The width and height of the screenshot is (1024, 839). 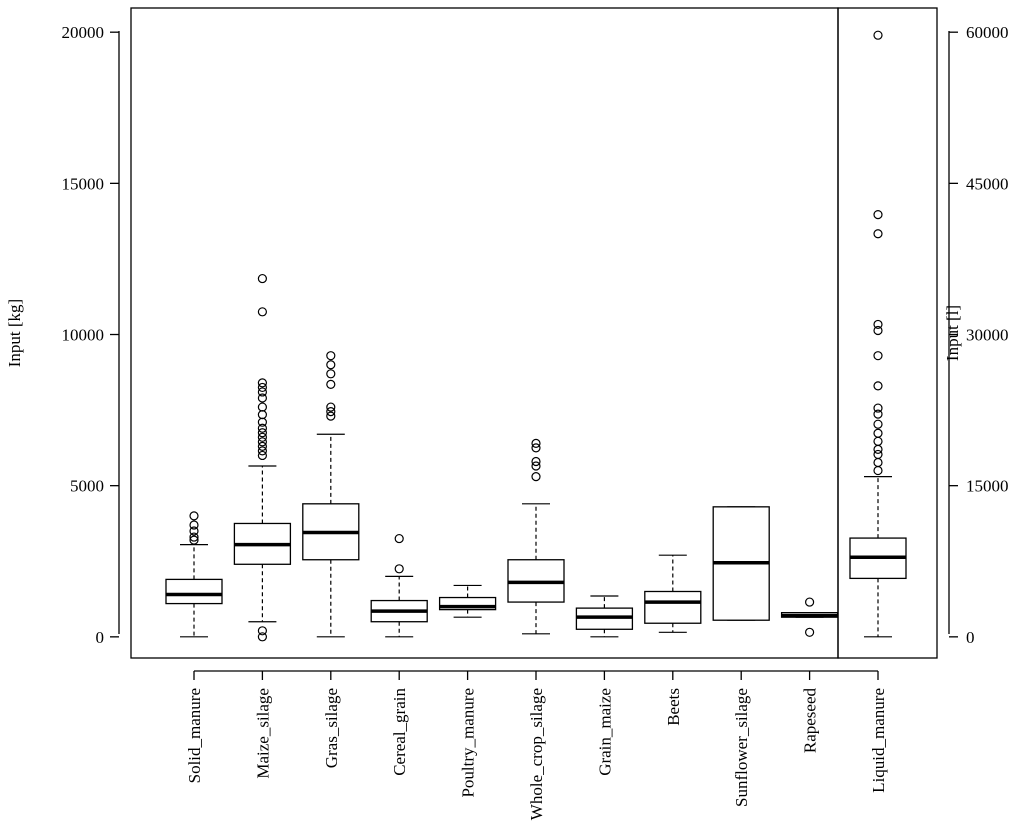 What do you see at coordinates (604, 616) in the screenshot?
I see `box-grain-maize` at bounding box center [604, 616].